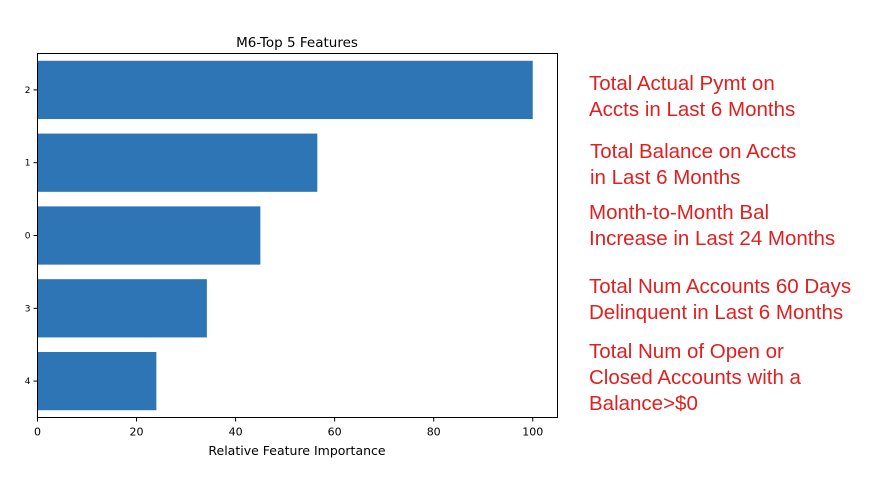  What do you see at coordinates (693, 151) in the screenshot?
I see `annotation-line: Total Balance on Accts` at bounding box center [693, 151].